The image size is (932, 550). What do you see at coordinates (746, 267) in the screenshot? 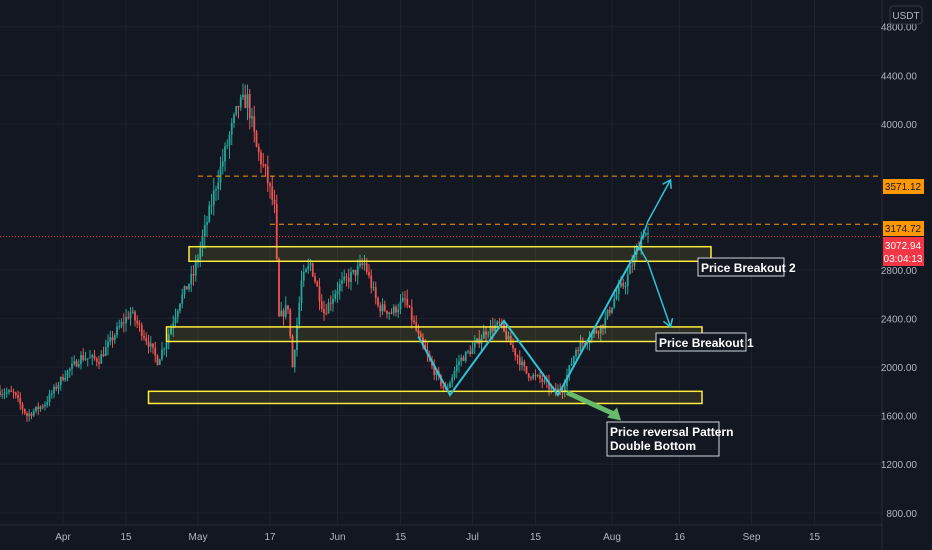
I see `breakout2-label-box: Price Breakout 2` at bounding box center [746, 267].